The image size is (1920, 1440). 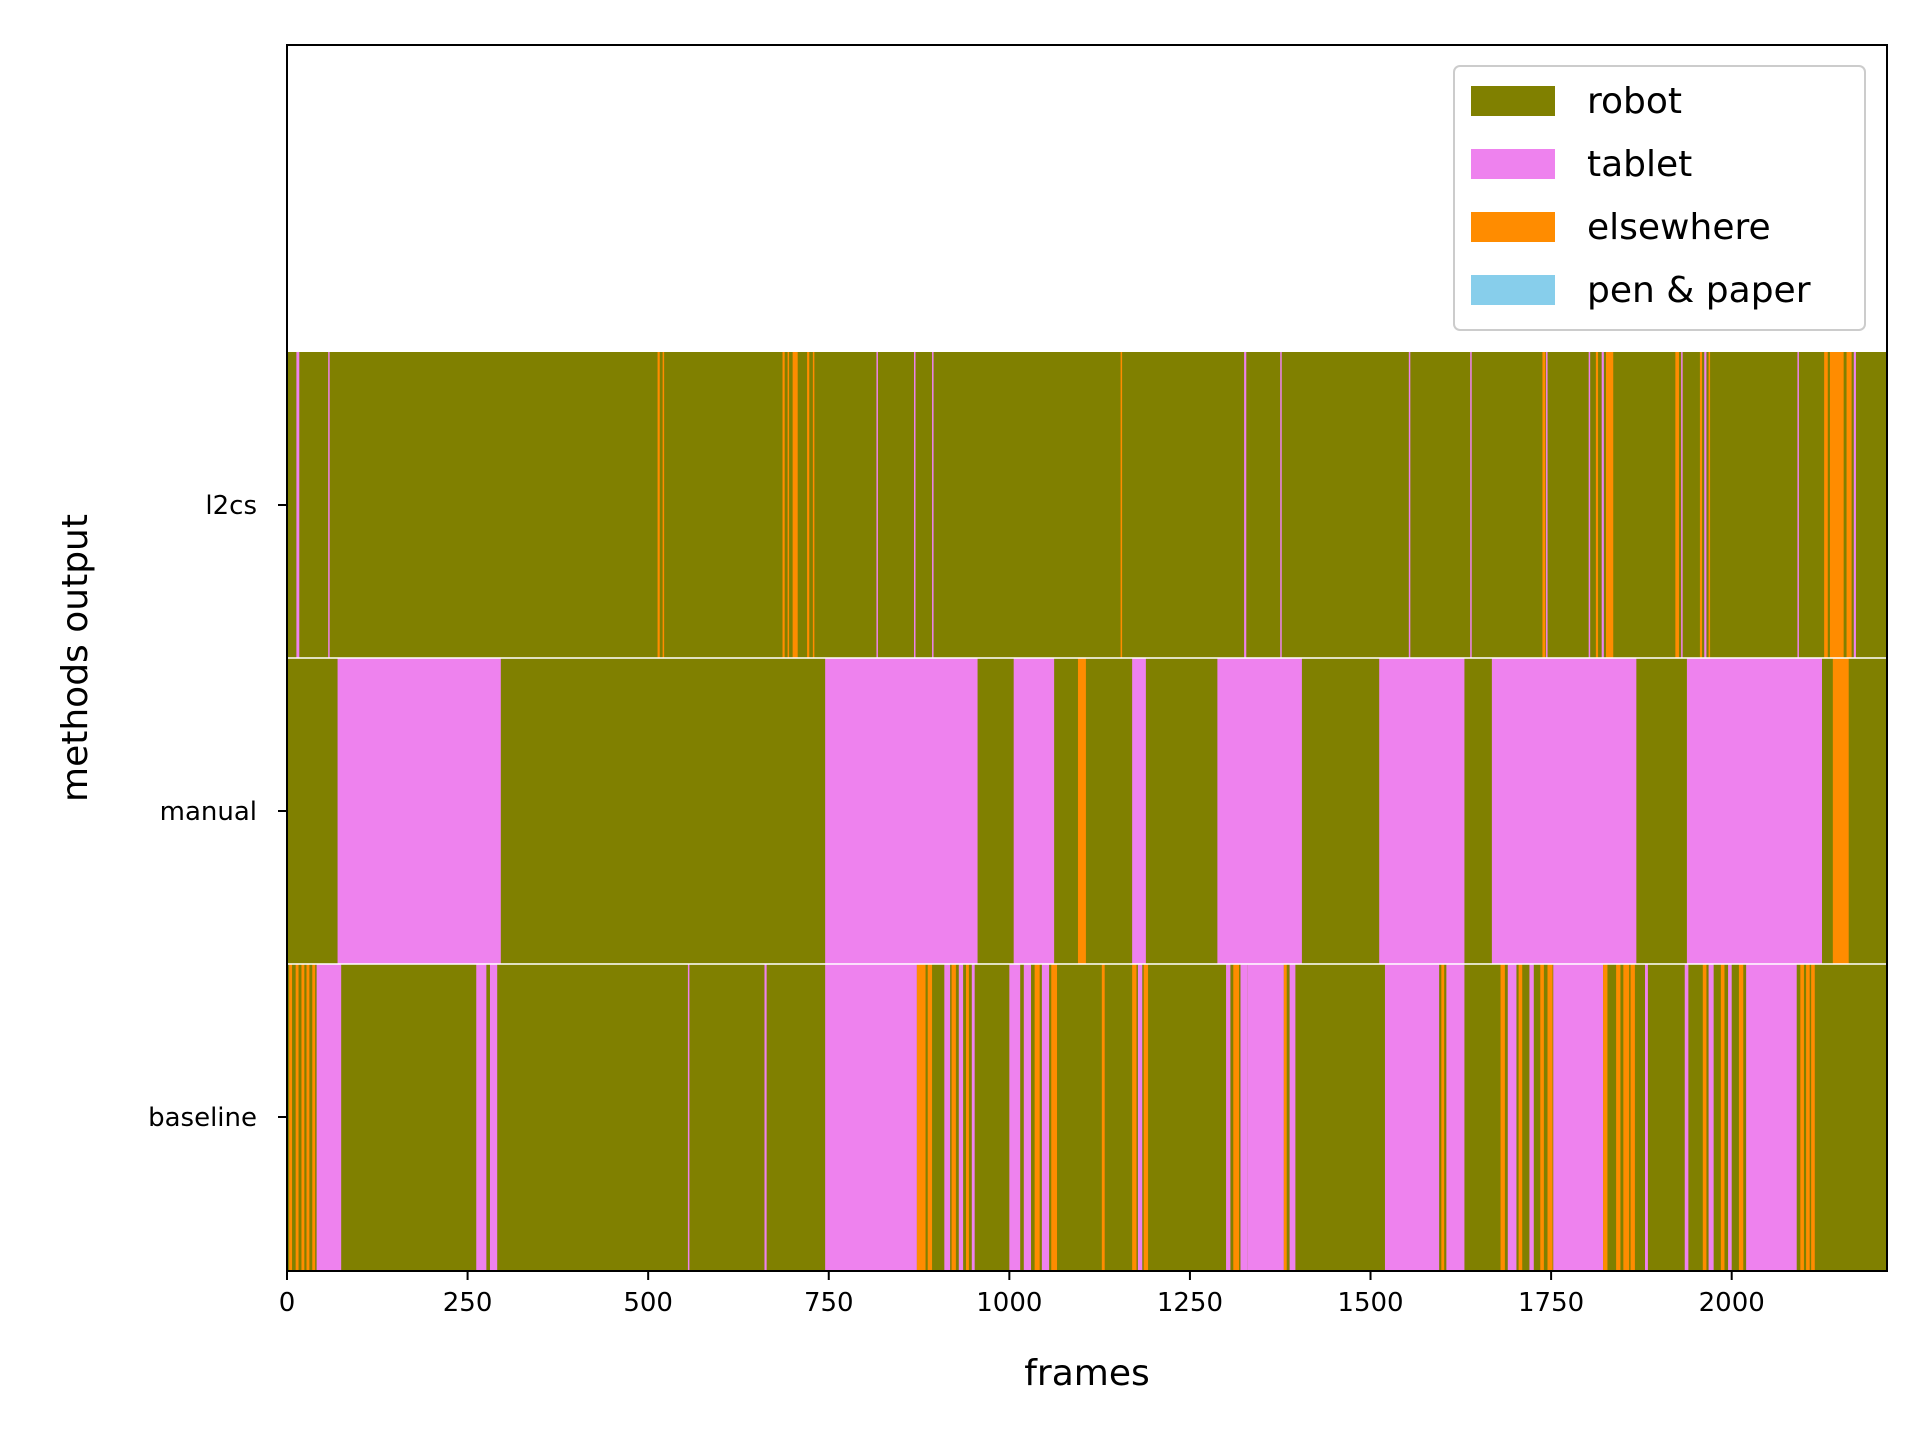 I want to click on y-tick-label-manual: manual, so click(x=208, y=812).